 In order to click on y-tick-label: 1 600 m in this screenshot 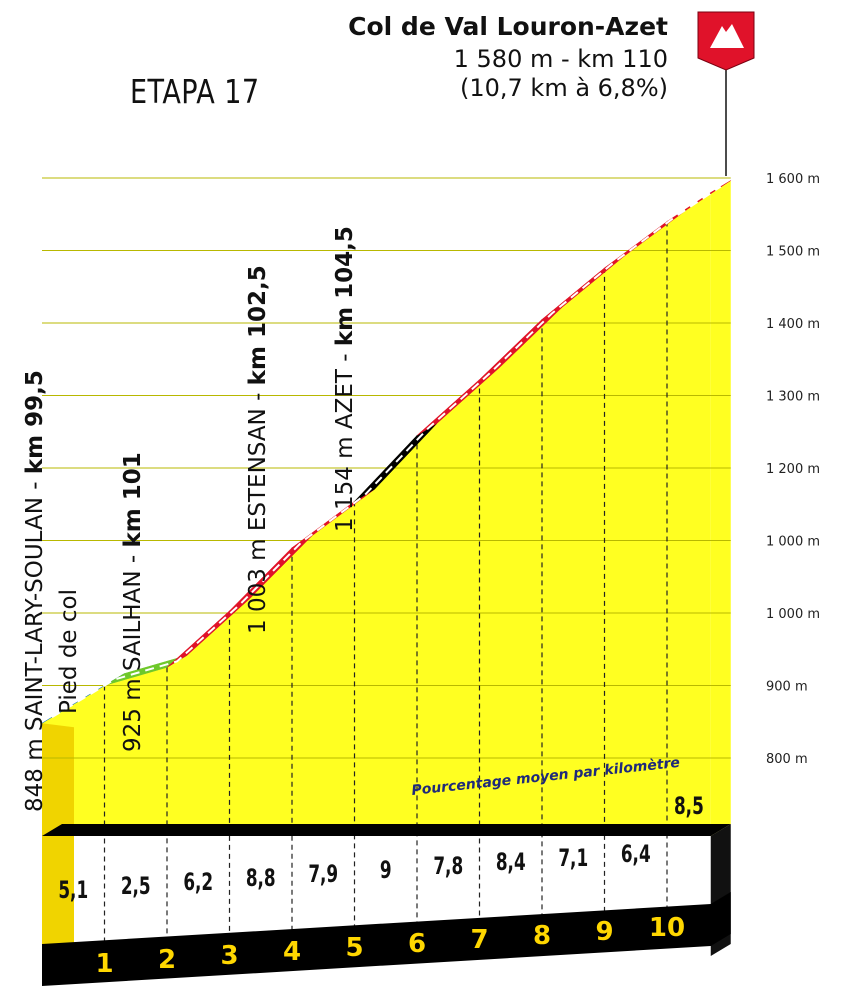, I will do `click(793, 179)`.